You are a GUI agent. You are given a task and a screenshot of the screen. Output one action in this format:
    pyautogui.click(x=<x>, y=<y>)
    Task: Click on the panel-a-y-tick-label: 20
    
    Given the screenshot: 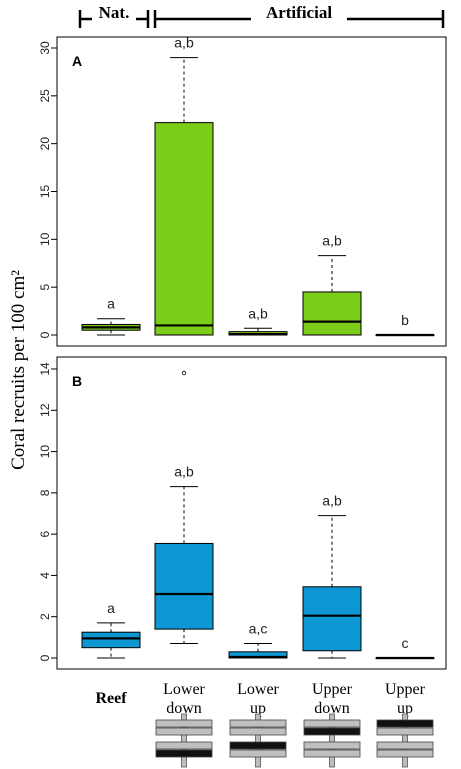 What is the action you would take?
    pyautogui.click(x=45, y=144)
    